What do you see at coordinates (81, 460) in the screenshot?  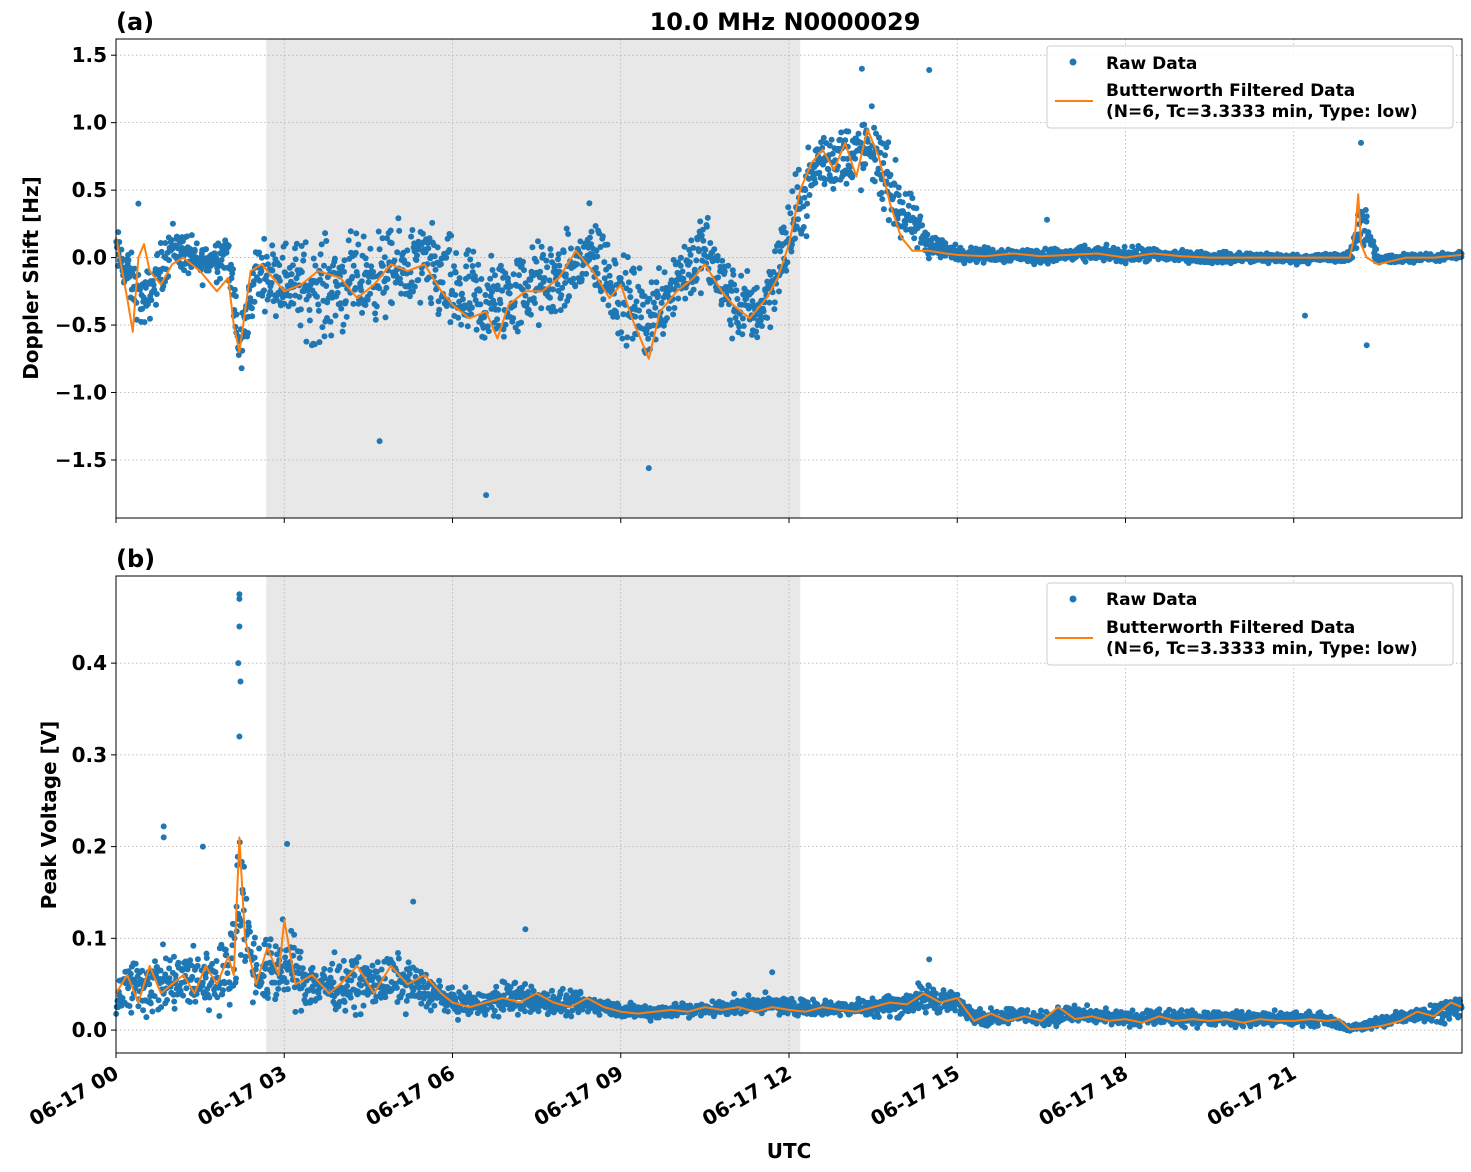 I see `y-tick-label: −1.5` at bounding box center [81, 460].